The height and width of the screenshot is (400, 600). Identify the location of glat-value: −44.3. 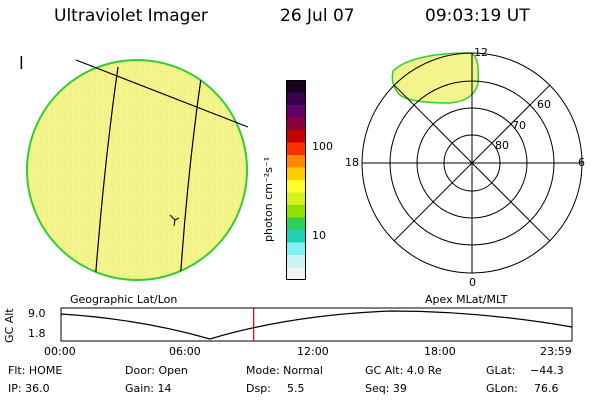
(547, 370).